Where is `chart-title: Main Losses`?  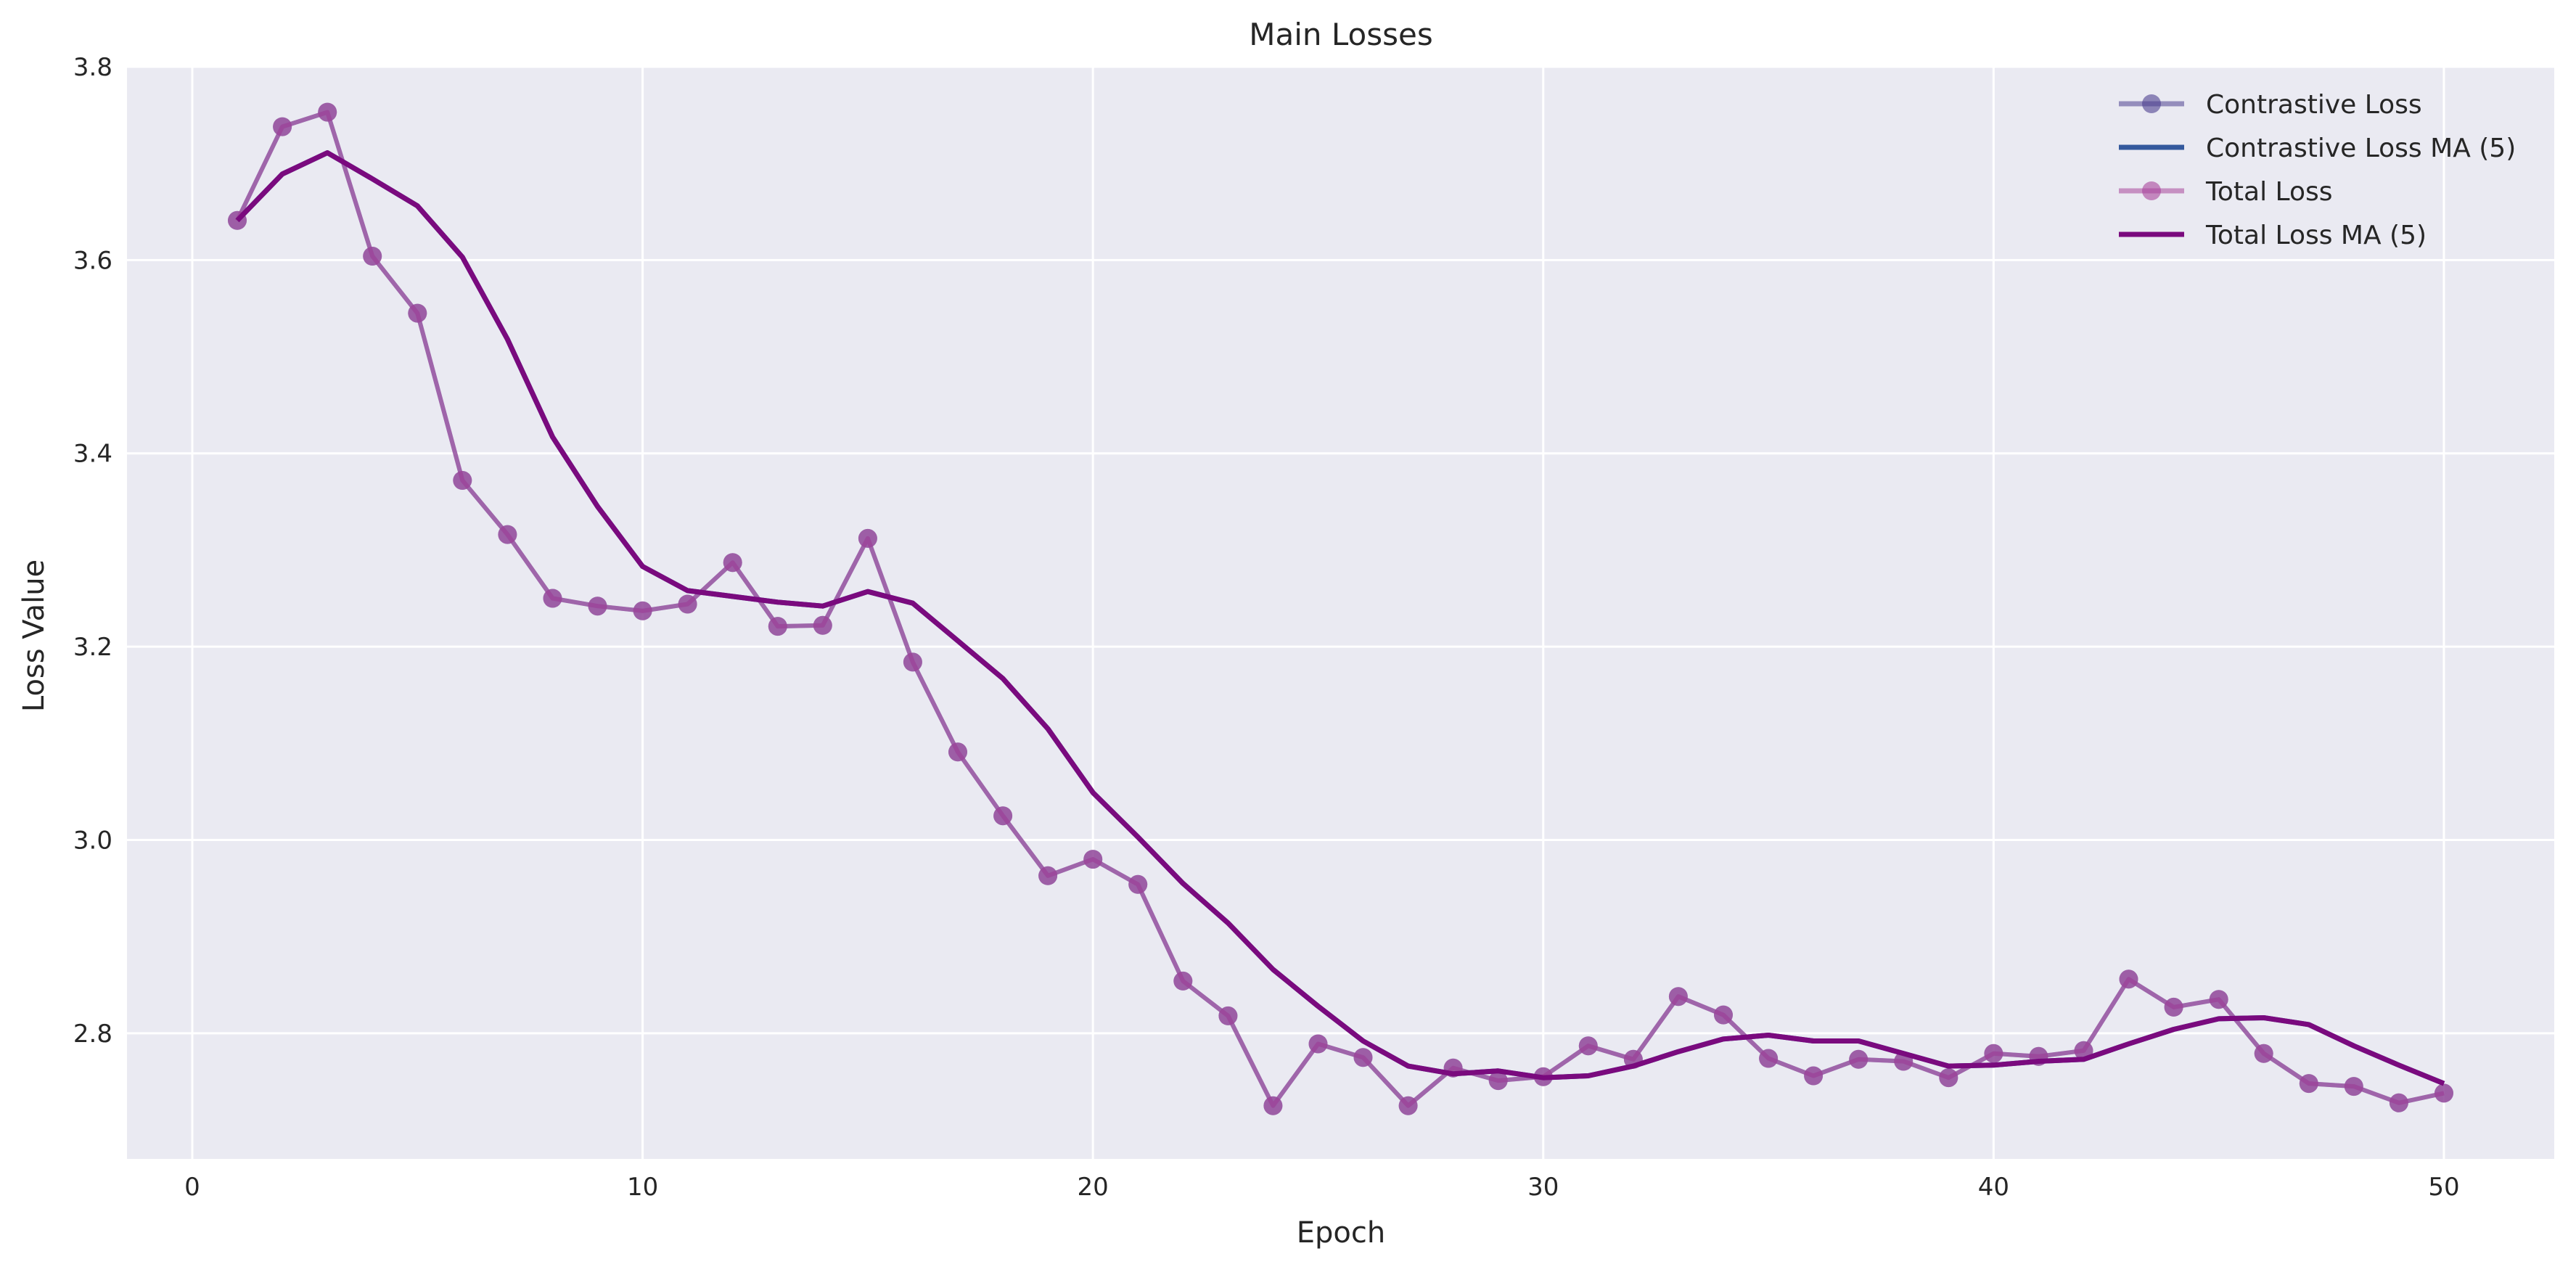 chart-title: Main Losses is located at coordinates (1340, 34).